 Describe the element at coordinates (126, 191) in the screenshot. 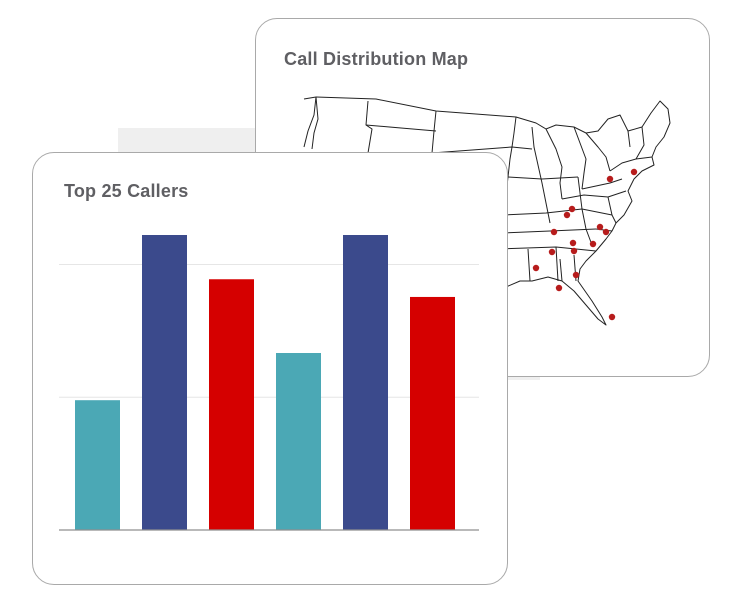

I see `chart-title: Top 25 Callers` at that location.